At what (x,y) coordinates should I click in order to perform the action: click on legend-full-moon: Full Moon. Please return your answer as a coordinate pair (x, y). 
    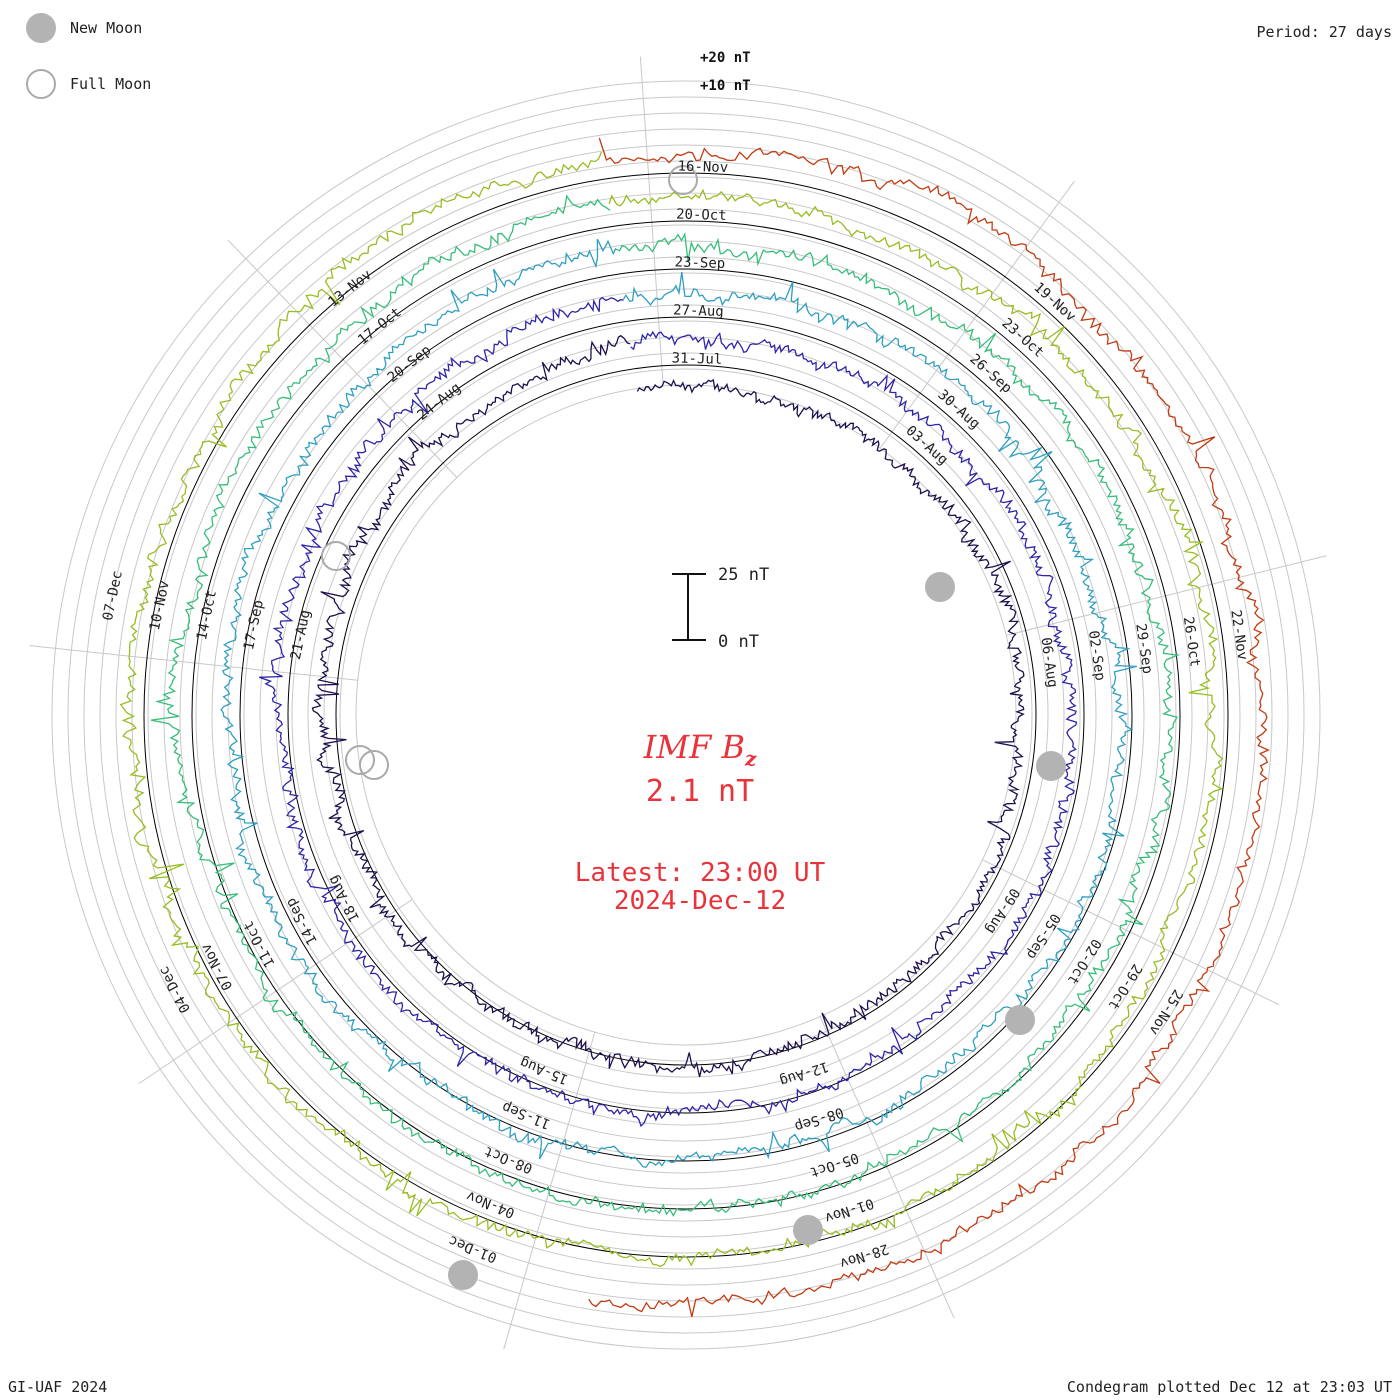
    Looking at the image, I should click on (88, 84).